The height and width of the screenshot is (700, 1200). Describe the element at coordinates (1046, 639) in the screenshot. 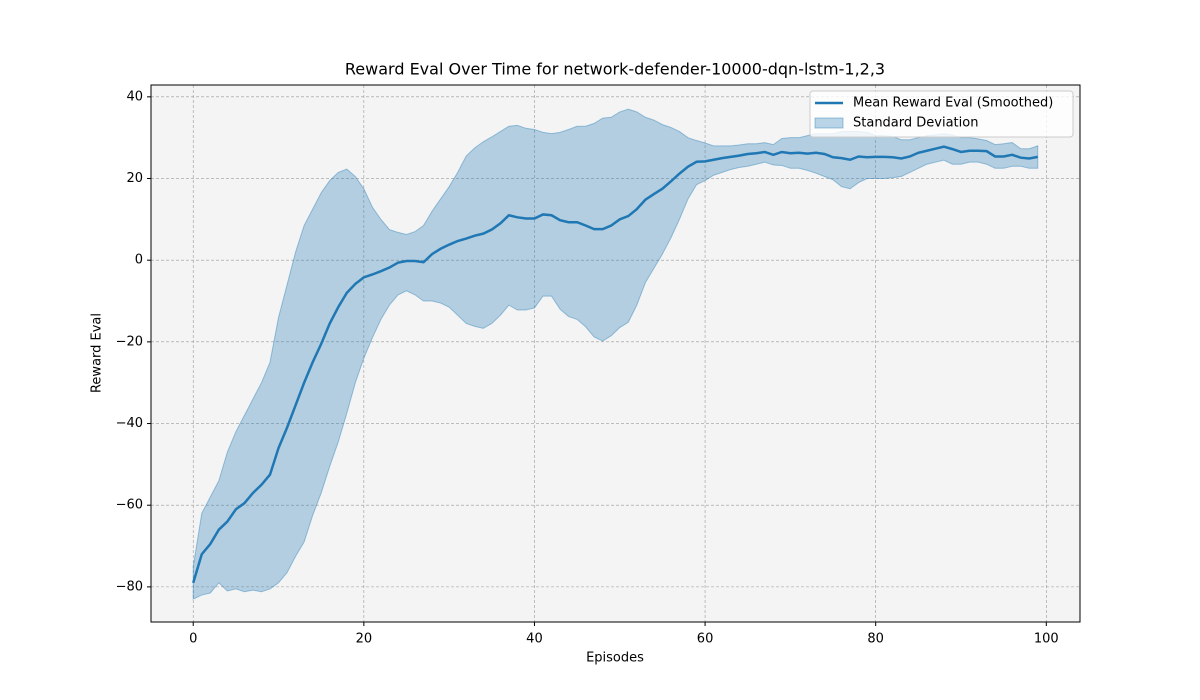

I see `x-tick-label: 100` at that location.